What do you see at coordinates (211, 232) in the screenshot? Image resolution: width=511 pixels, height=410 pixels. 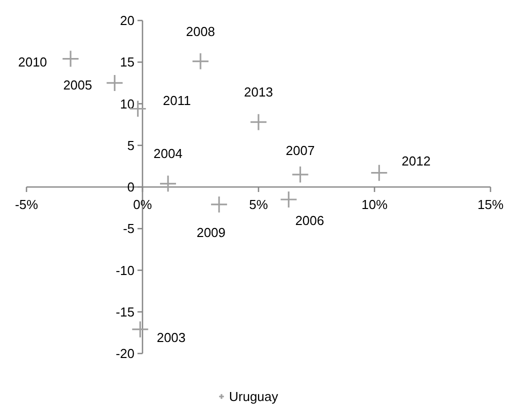 I see `annotation: 2009` at bounding box center [211, 232].